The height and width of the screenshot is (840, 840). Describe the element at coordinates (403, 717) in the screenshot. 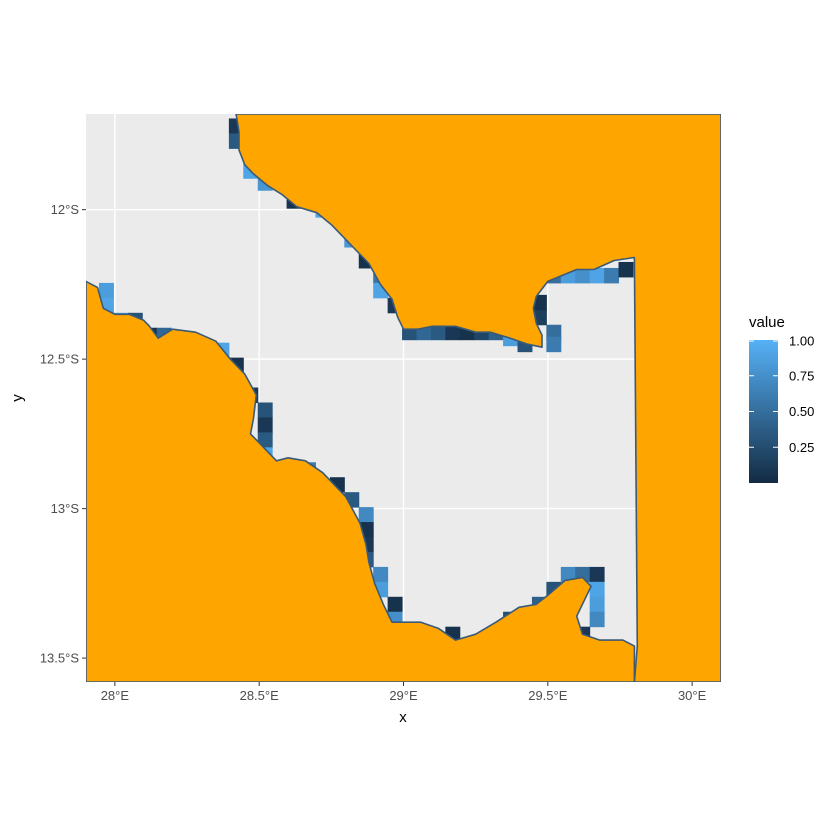

I see `x-axis-title: x` at that location.